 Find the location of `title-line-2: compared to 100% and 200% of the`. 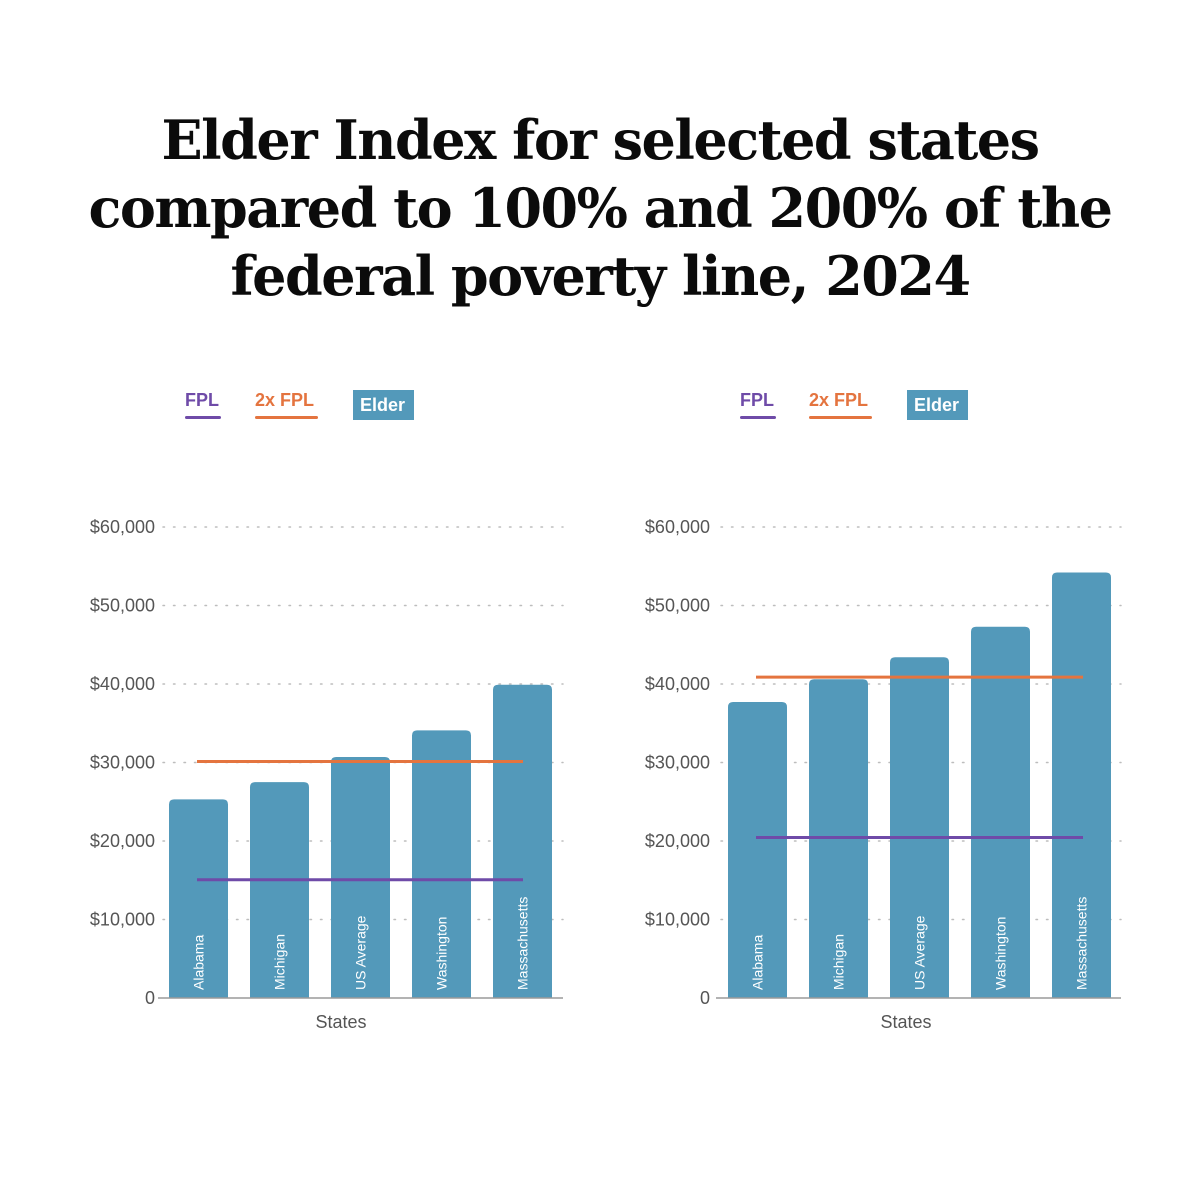

title-line-2: compared to 100% and 200% of the is located at coordinates (600, 208).